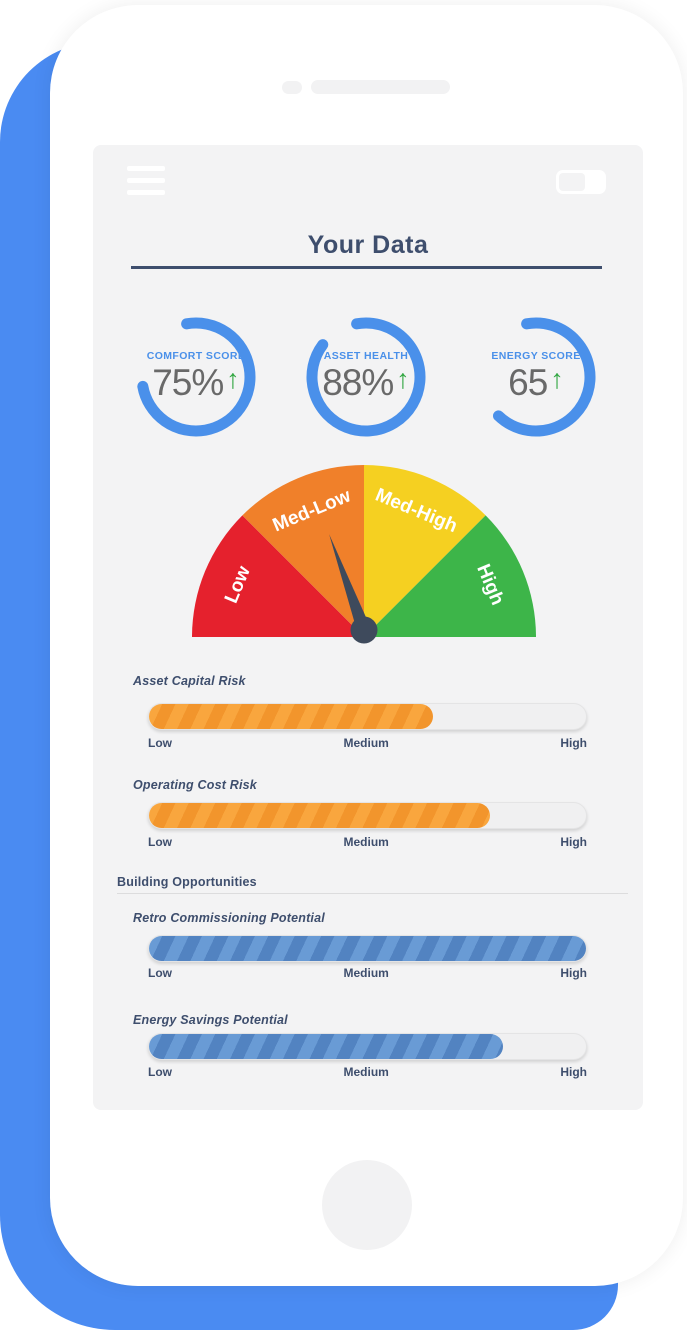 The width and height of the screenshot is (687, 1330). What do you see at coordinates (528, 382) in the screenshot?
I see `gauge-value: 65` at bounding box center [528, 382].